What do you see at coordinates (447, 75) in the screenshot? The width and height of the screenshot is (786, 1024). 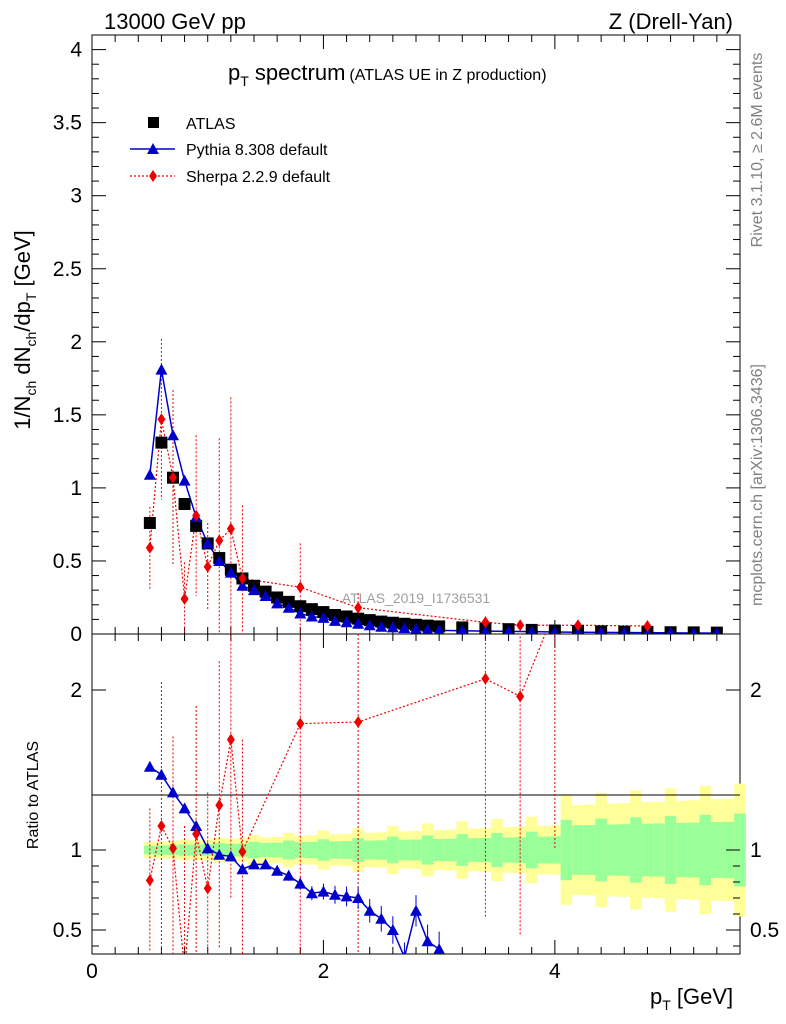 I see `title-note: (ATLAS UE in Z production)` at bounding box center [447, 75].